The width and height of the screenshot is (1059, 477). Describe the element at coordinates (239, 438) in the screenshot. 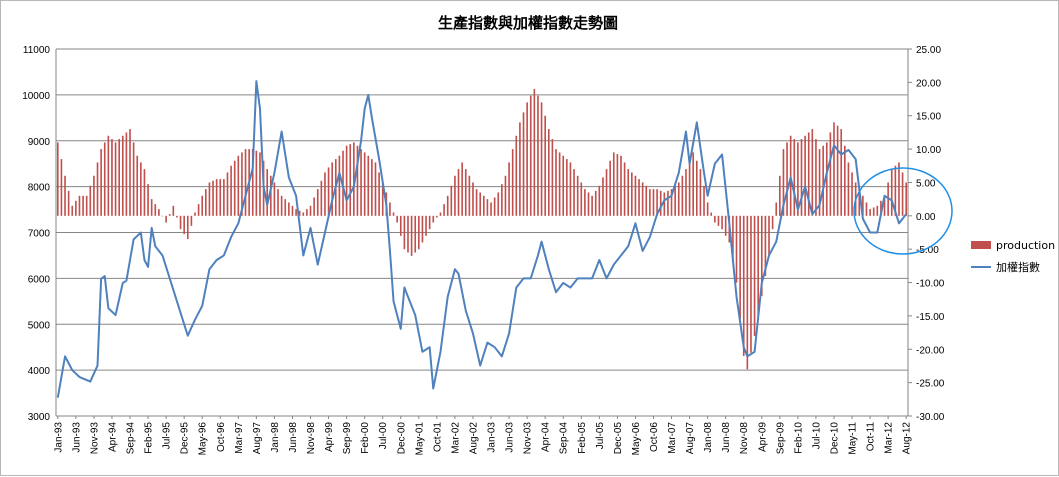

I see `x-tick-label: Mar-97` at that location.